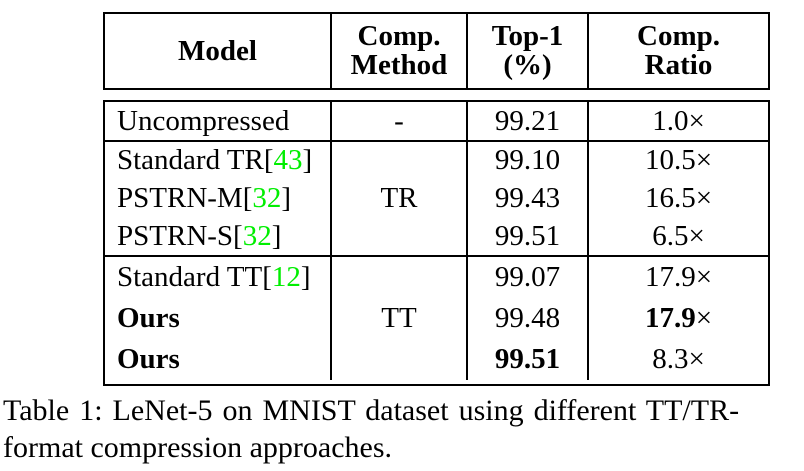 The height and width of the screenshot is (471, 804). I want to click on method-cell: TR, so click(400, 198).